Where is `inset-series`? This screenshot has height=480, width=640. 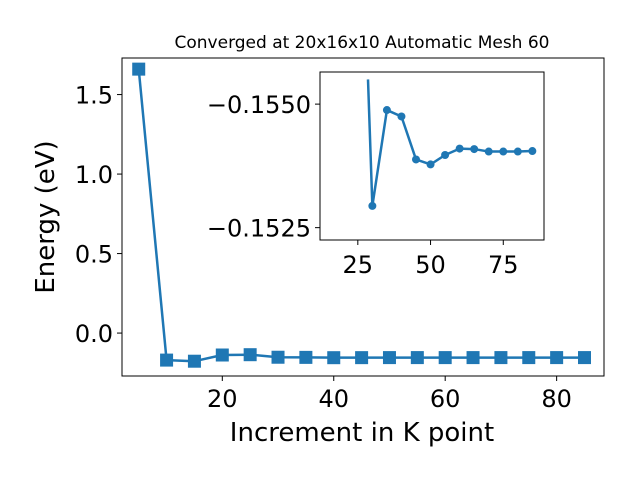
inset-series is located at coordinates (451, 144).